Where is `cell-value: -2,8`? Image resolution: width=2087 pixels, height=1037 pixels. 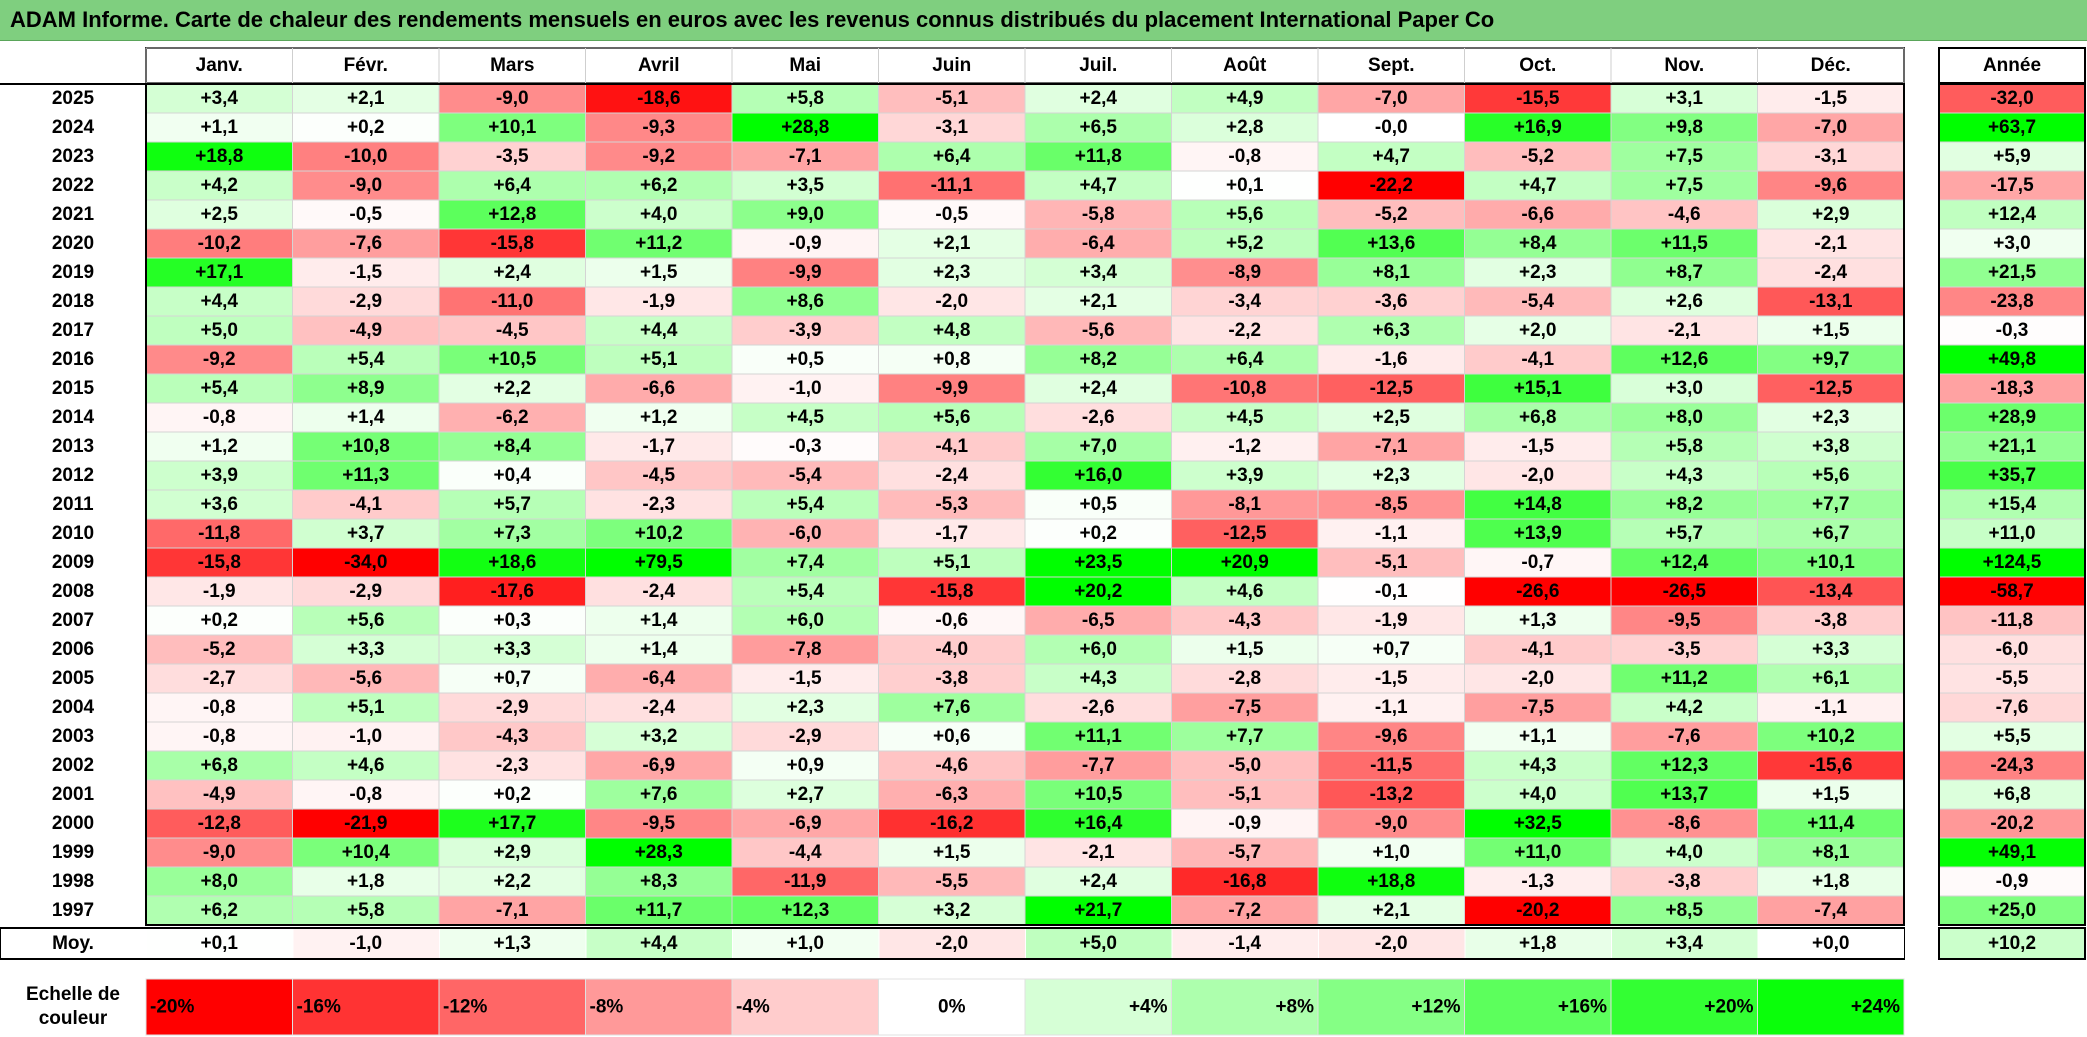
cell-value: -2,8 is located at coordinates (1244, 678).